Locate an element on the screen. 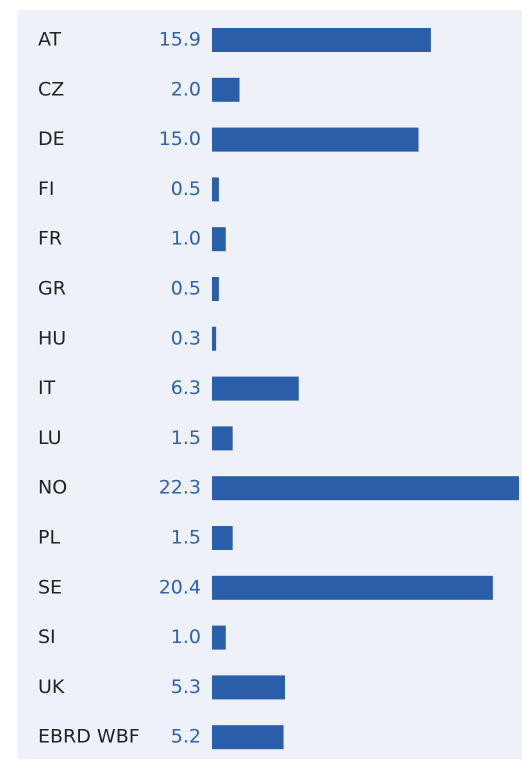 This screenshot has width=522, height=769. category-label: SI is located at coordinates (47, 637).